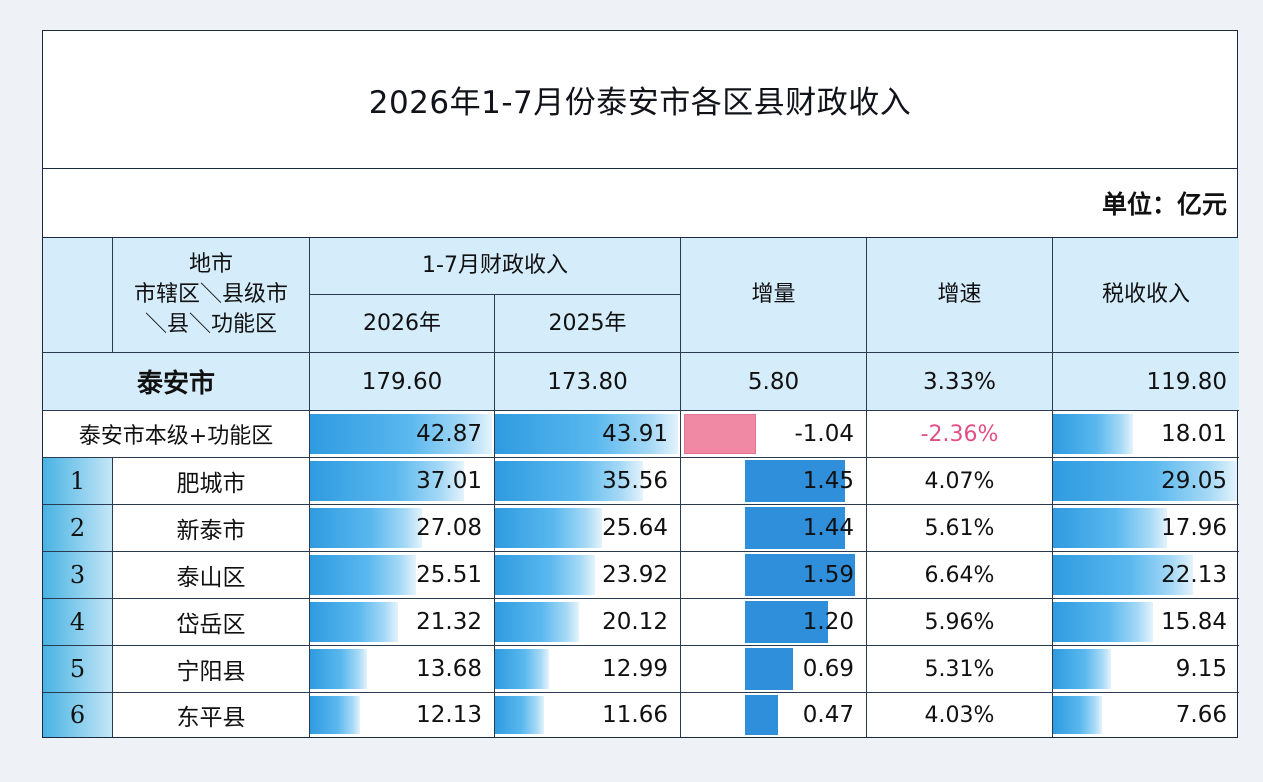 This screenshot has height=782, width=1263. I want to click on growth-value: 5.61%, so click(959, 528).